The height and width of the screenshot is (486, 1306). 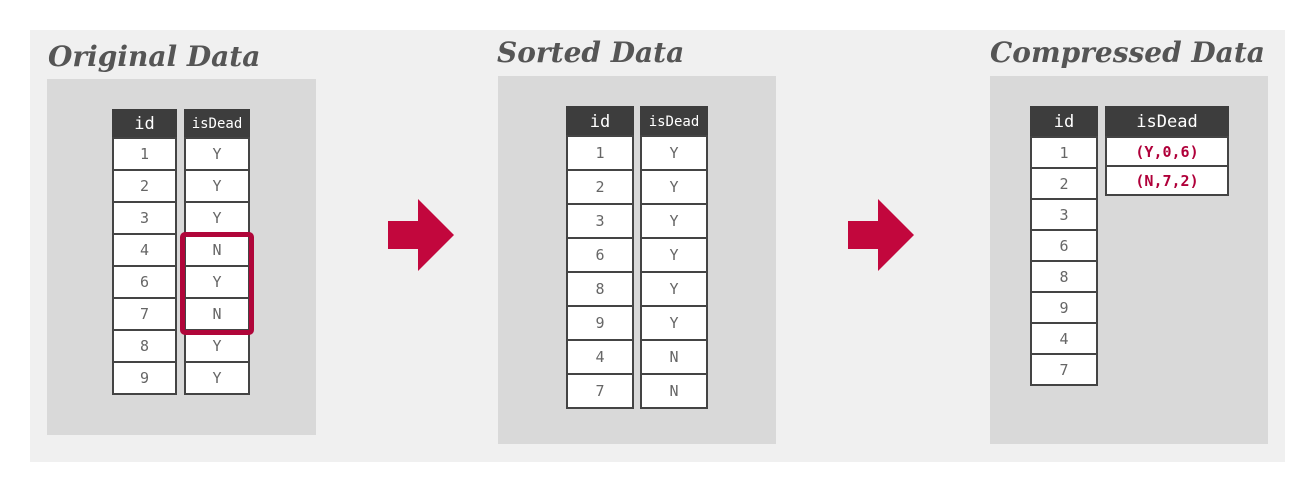 I want to click on original-ids-cell: 3, so click(x=144, y=218).